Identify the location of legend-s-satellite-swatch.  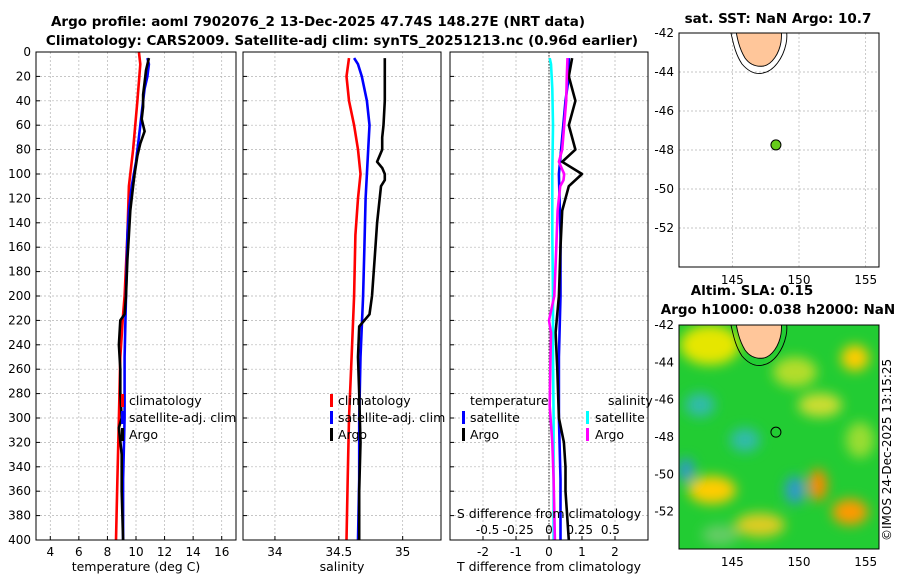
(587, 417).